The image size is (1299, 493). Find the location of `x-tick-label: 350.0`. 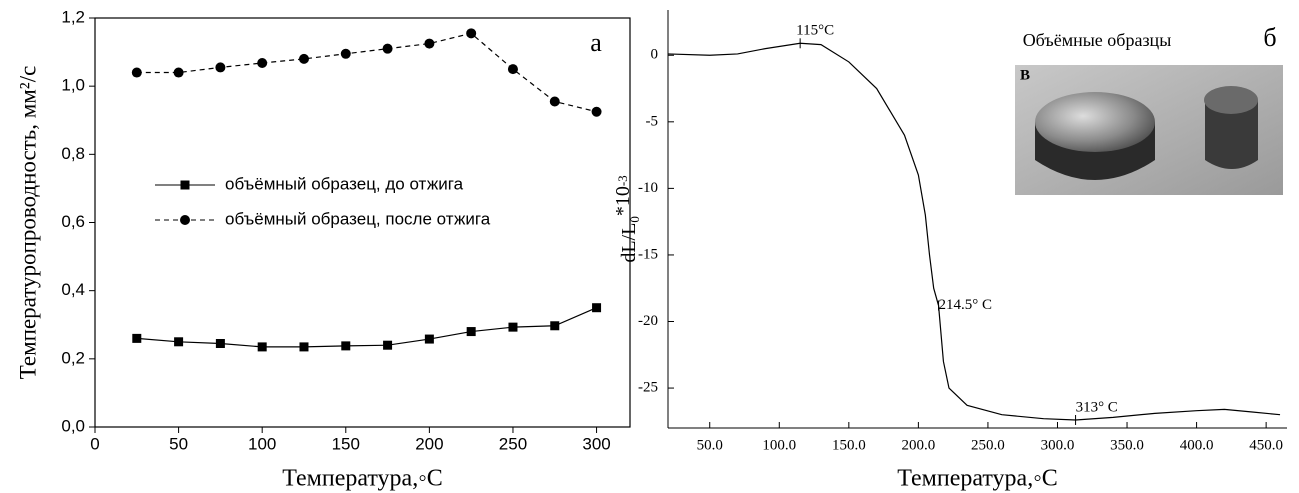

x-tick-label: 350.0 is located at coordinates (1127, 445).